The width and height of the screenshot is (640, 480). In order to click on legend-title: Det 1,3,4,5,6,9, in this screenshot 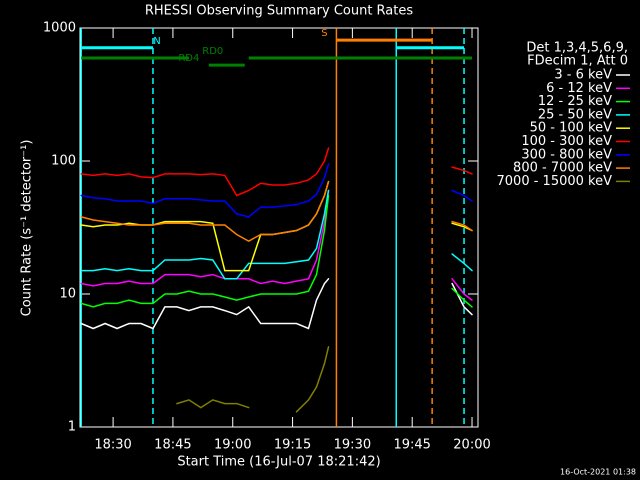, I will do `click(577, 48)`.